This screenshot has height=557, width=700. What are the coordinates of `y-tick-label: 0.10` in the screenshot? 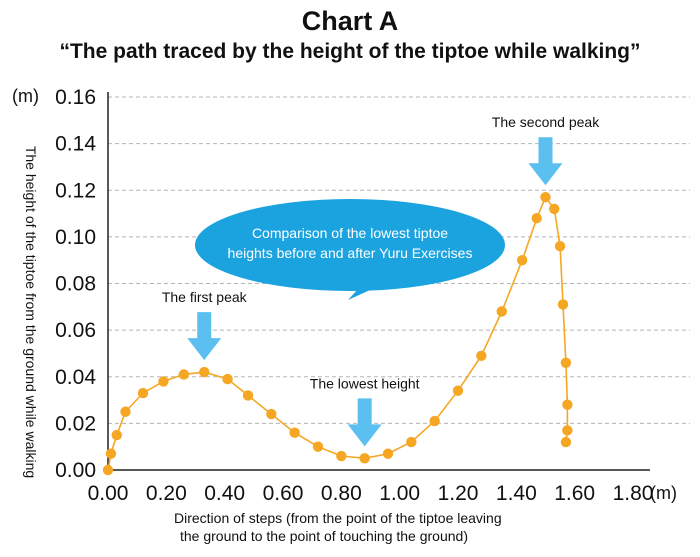 It's located at (75, 237).